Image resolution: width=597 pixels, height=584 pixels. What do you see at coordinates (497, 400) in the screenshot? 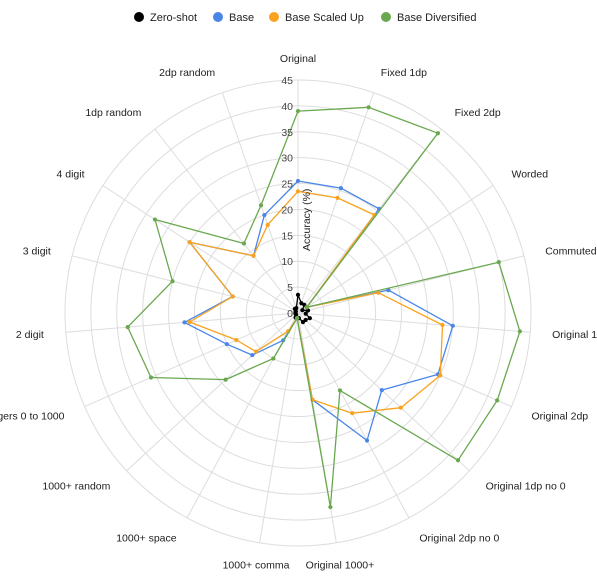
I see `point-base-diversified-original-2dp` at bounding box center [497, 400].